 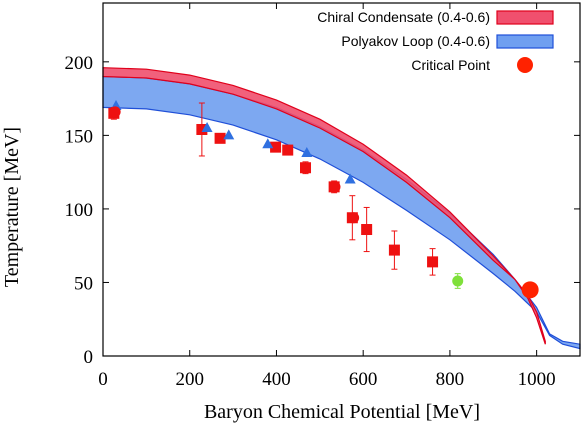 I want to click on y-tick-label: 200, so click(x=79, y=63).